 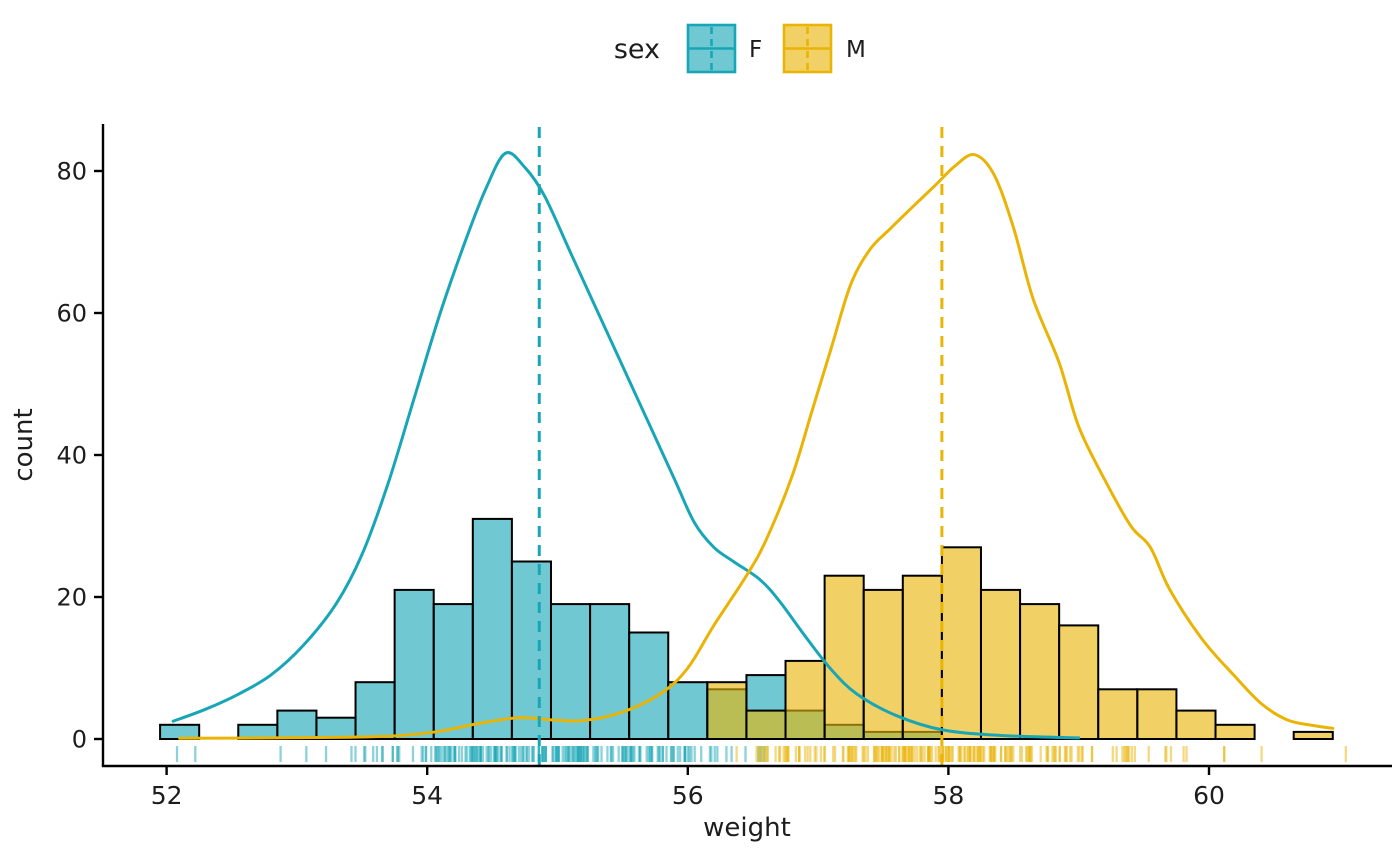 I want to click on y-tick-label: 20, so click(x=71, y=598).